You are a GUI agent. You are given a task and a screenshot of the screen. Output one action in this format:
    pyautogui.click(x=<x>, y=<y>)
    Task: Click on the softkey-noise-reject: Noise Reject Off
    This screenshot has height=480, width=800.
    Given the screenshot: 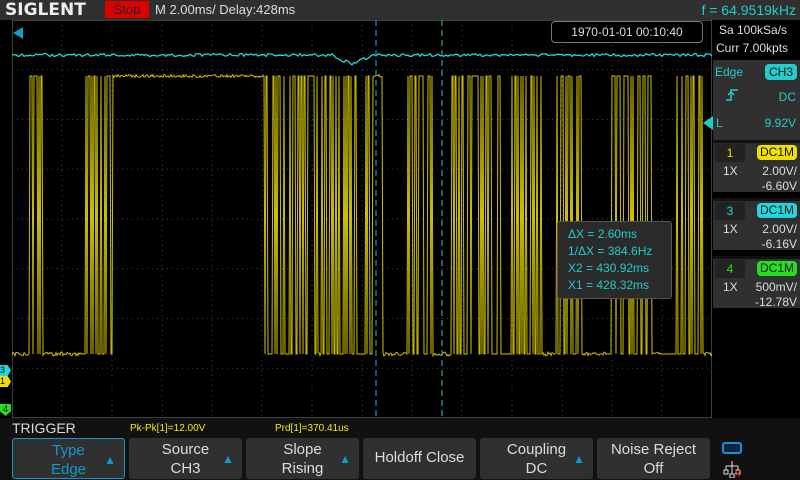 What is the action you would take?
    pyautogui.click(x=653, y=458)
    